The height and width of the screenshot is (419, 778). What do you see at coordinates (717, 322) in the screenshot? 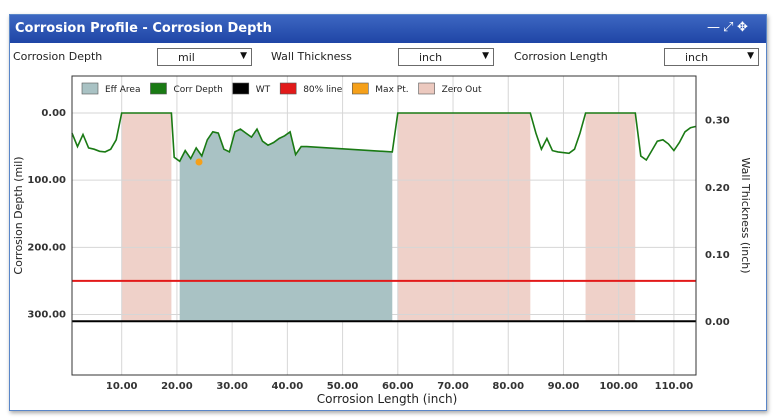
I see `y-right-tick-label: 0.00` at bounding box center [717, 322].